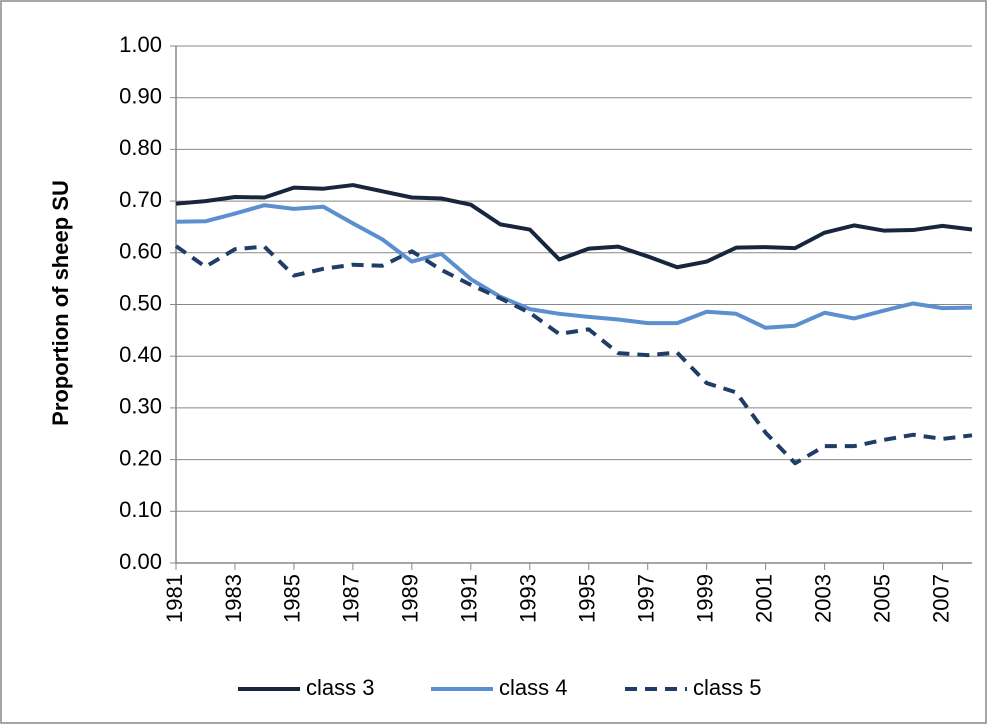 Image resolution: width=987 pixels, height=724 pixels. Describe the element at coordinates (340, 687) in the screenshot. I see `legend-label: class 3` at that location.